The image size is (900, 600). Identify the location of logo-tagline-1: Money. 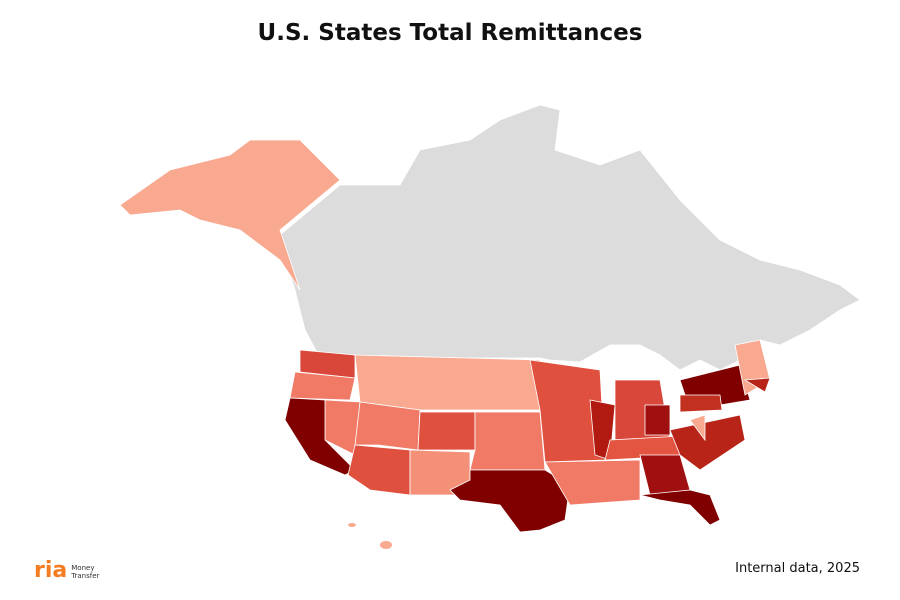
(83, 568).